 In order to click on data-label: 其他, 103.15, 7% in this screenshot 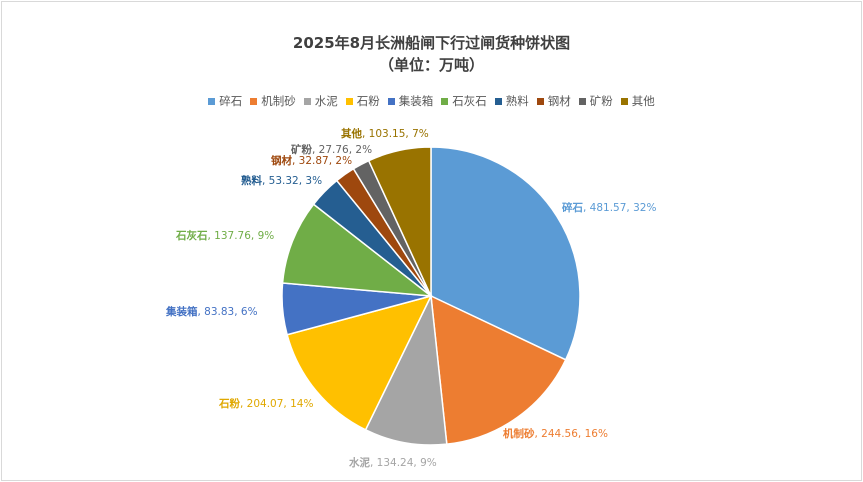, I will do `click(385, 133)`.